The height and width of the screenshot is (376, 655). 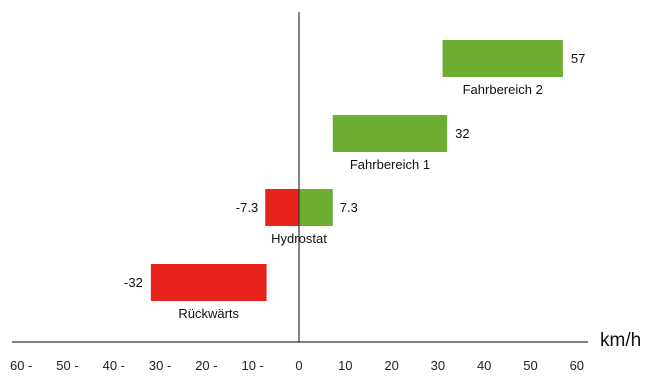 I want to click on x-tick-label: 50, so click(x=530, y=365).